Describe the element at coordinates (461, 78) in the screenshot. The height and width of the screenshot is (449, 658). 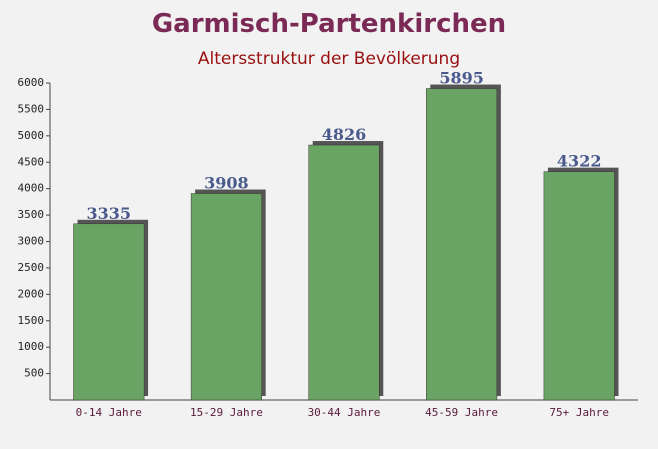
I see `value-label: 5895` at that location.